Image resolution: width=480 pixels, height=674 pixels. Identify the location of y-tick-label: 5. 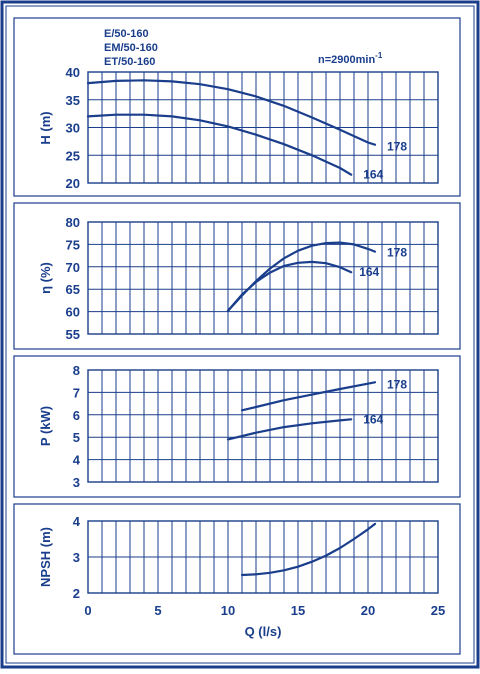
(76, 437).